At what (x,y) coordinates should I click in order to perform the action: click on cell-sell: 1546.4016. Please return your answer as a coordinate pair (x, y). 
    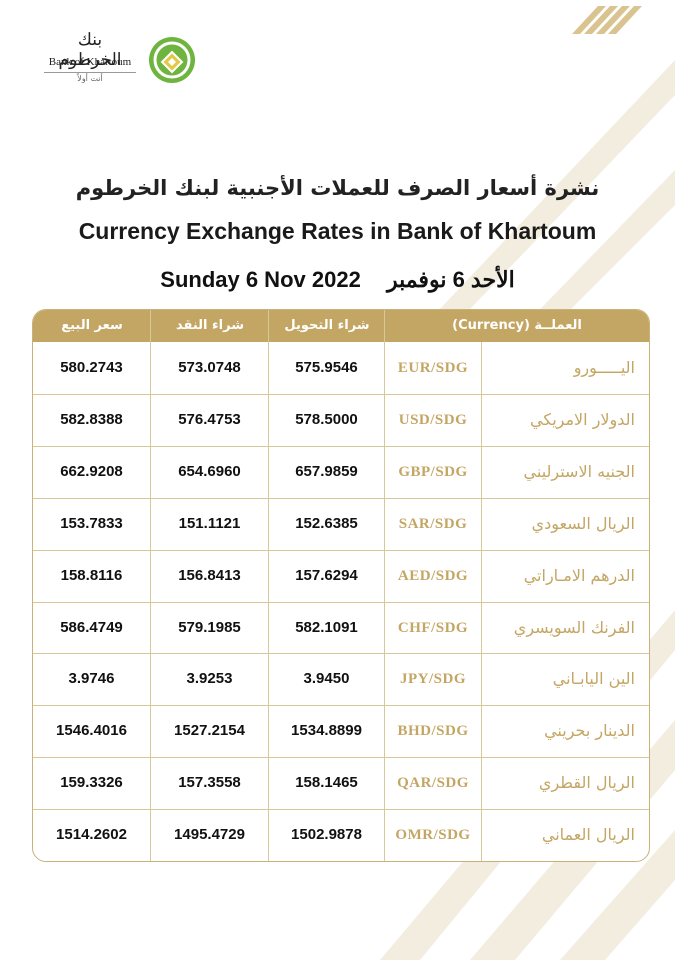
    Looking at the image, I should click on (91, 731).